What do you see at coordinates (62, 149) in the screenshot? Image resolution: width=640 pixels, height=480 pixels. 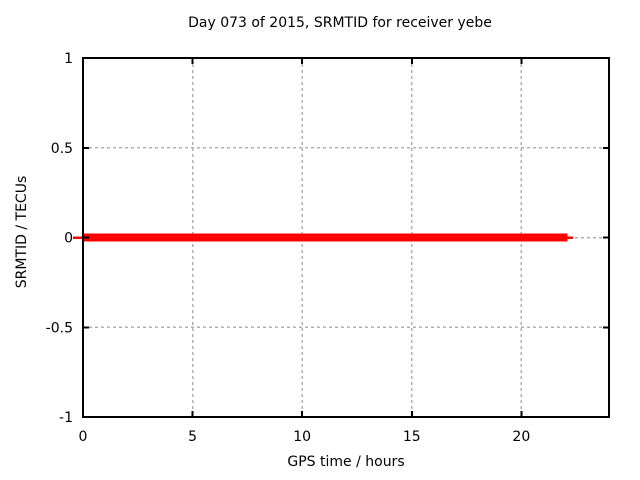 I see `y-tick-label: 0.5` at bounding box center [62, 149].